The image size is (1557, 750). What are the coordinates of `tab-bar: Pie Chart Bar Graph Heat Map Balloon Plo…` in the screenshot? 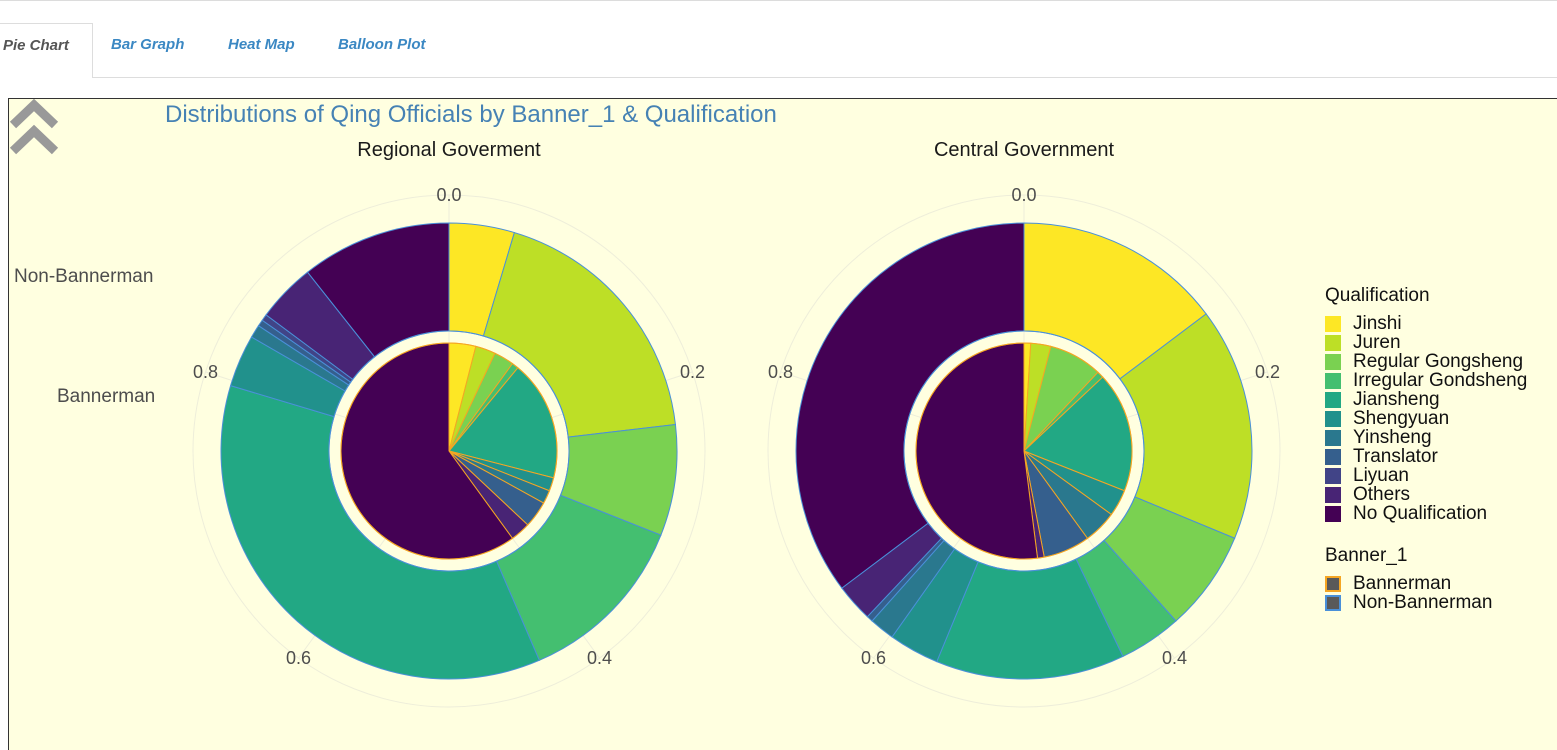 It's located at (778, 39).